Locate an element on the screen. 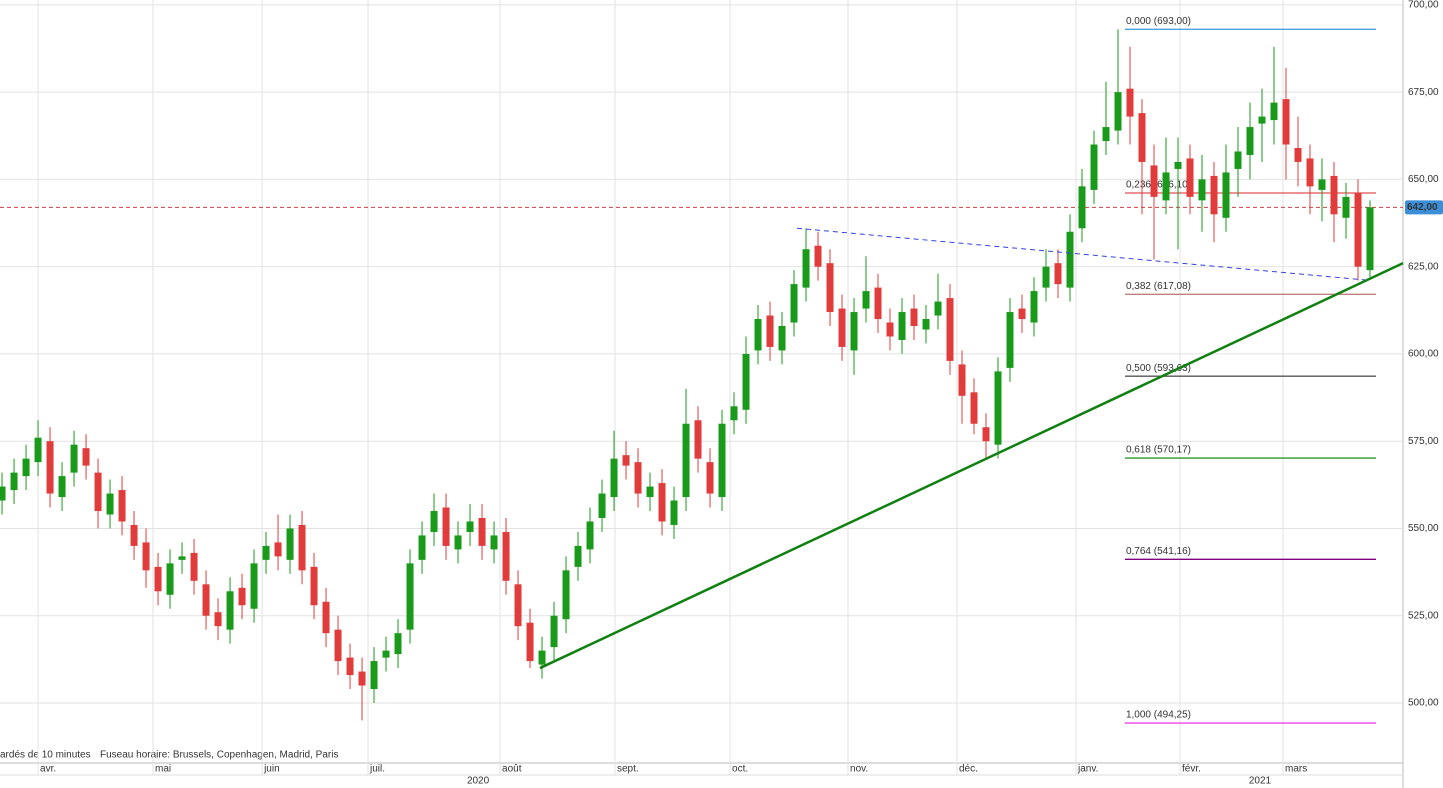 This screenshot has width=1443, height=788. y-tick-label: 600,00 is located at coordinates (1423, 354).